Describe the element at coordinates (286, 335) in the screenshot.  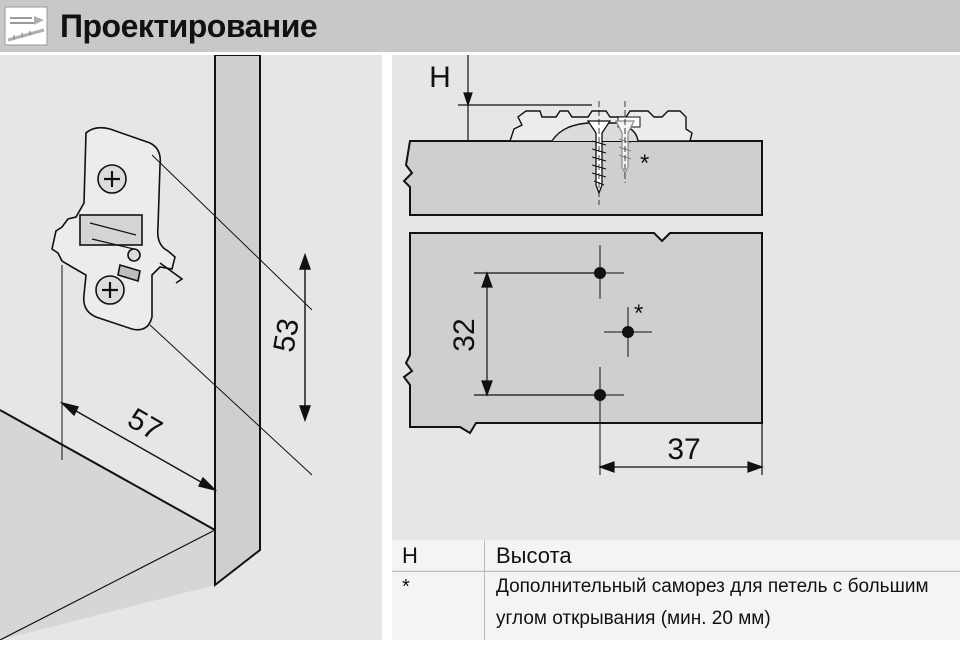
I see `dimension-53-label: 53` at that location.